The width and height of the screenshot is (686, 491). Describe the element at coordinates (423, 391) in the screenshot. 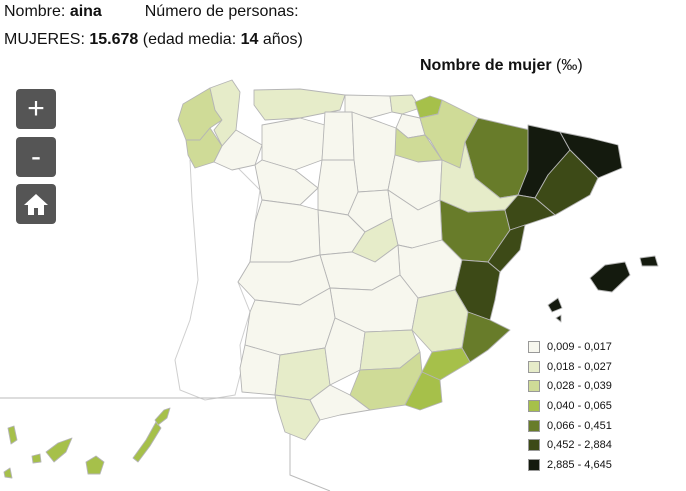

I see `province-almeria` at that location.